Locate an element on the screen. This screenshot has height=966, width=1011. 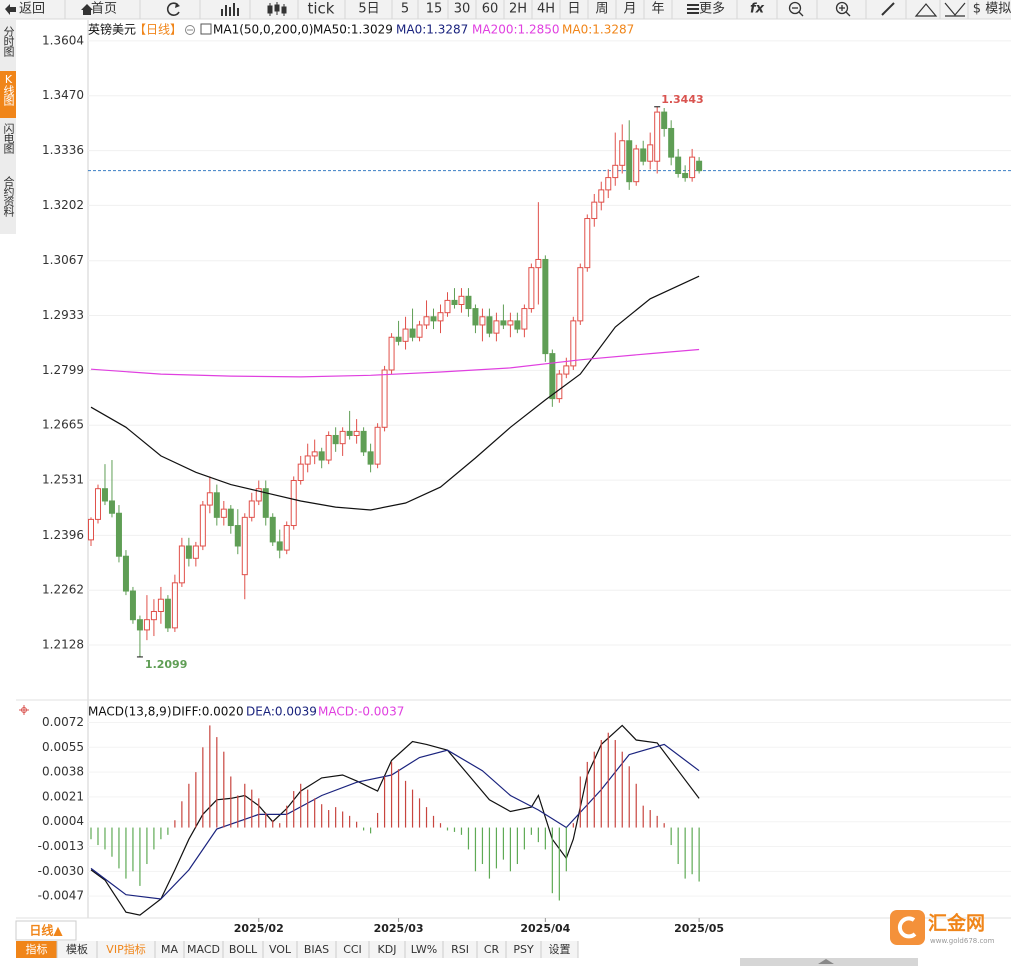
toolbar-button: 15 is located at coordinates (434, 9).